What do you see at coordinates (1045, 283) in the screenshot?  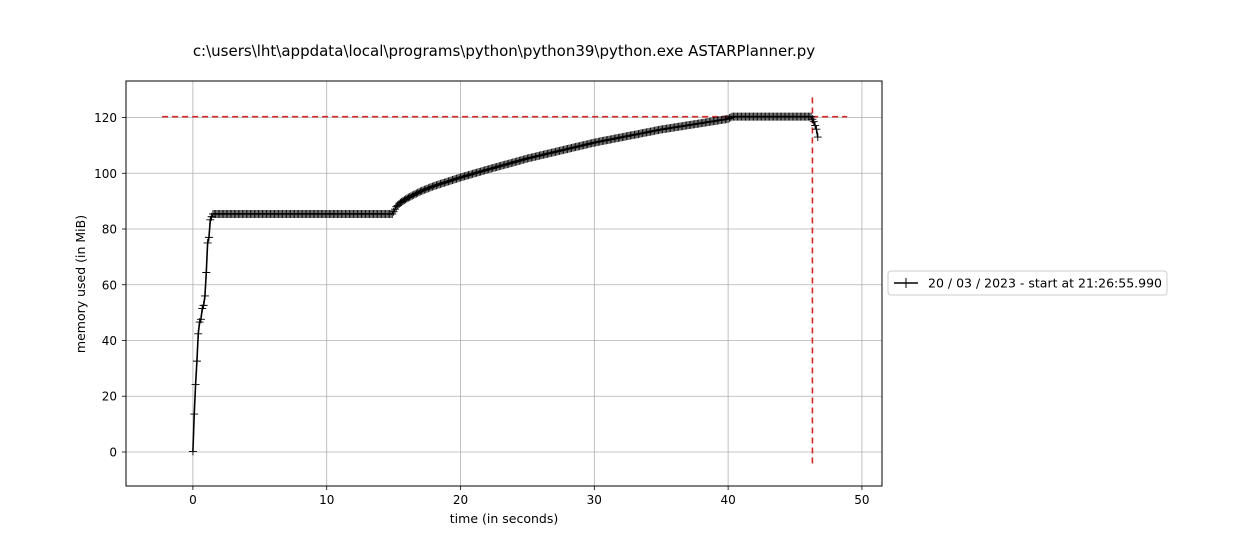 I see `legend-entry-label: 20 / 03 / 2023 - start at 21:26:55.990` at bounding box center [1045, 283].